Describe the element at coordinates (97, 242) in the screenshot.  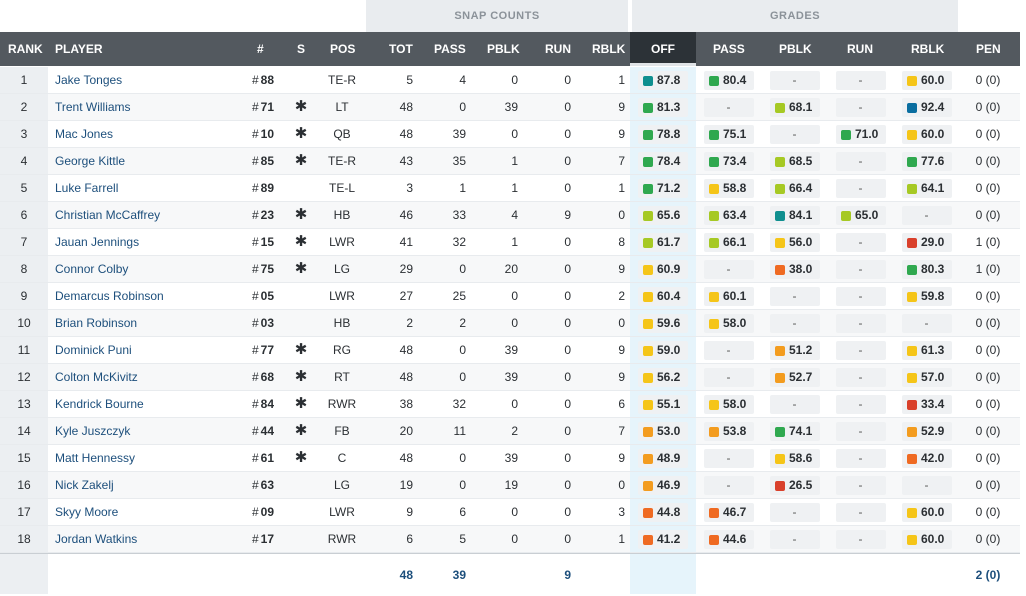
I see `player-name-link: Jauan Jennings` at that location.